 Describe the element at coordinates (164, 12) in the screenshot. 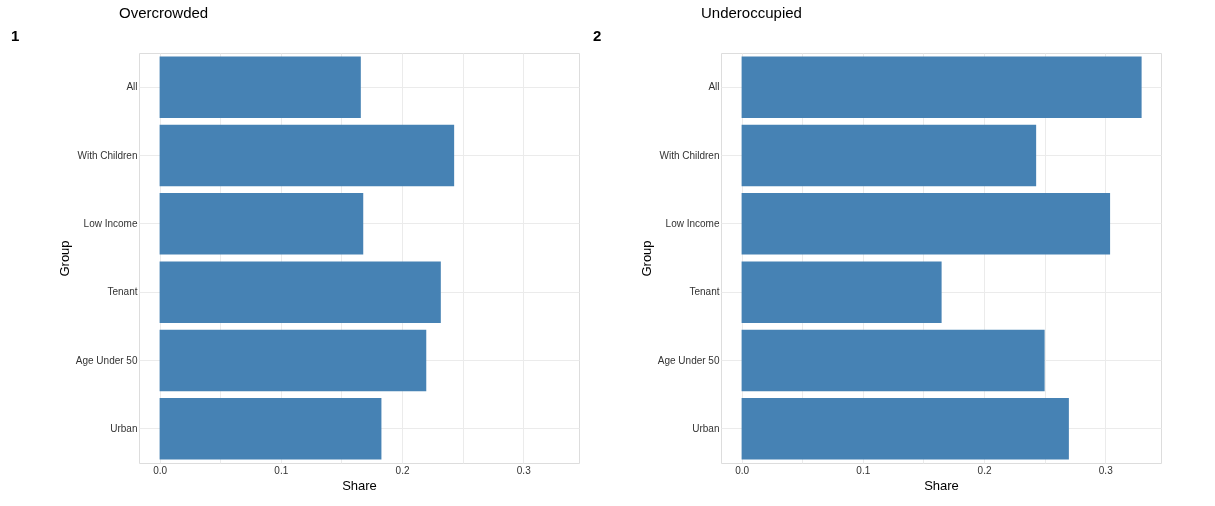

I see `chart-title: Overcrowded` at that location.